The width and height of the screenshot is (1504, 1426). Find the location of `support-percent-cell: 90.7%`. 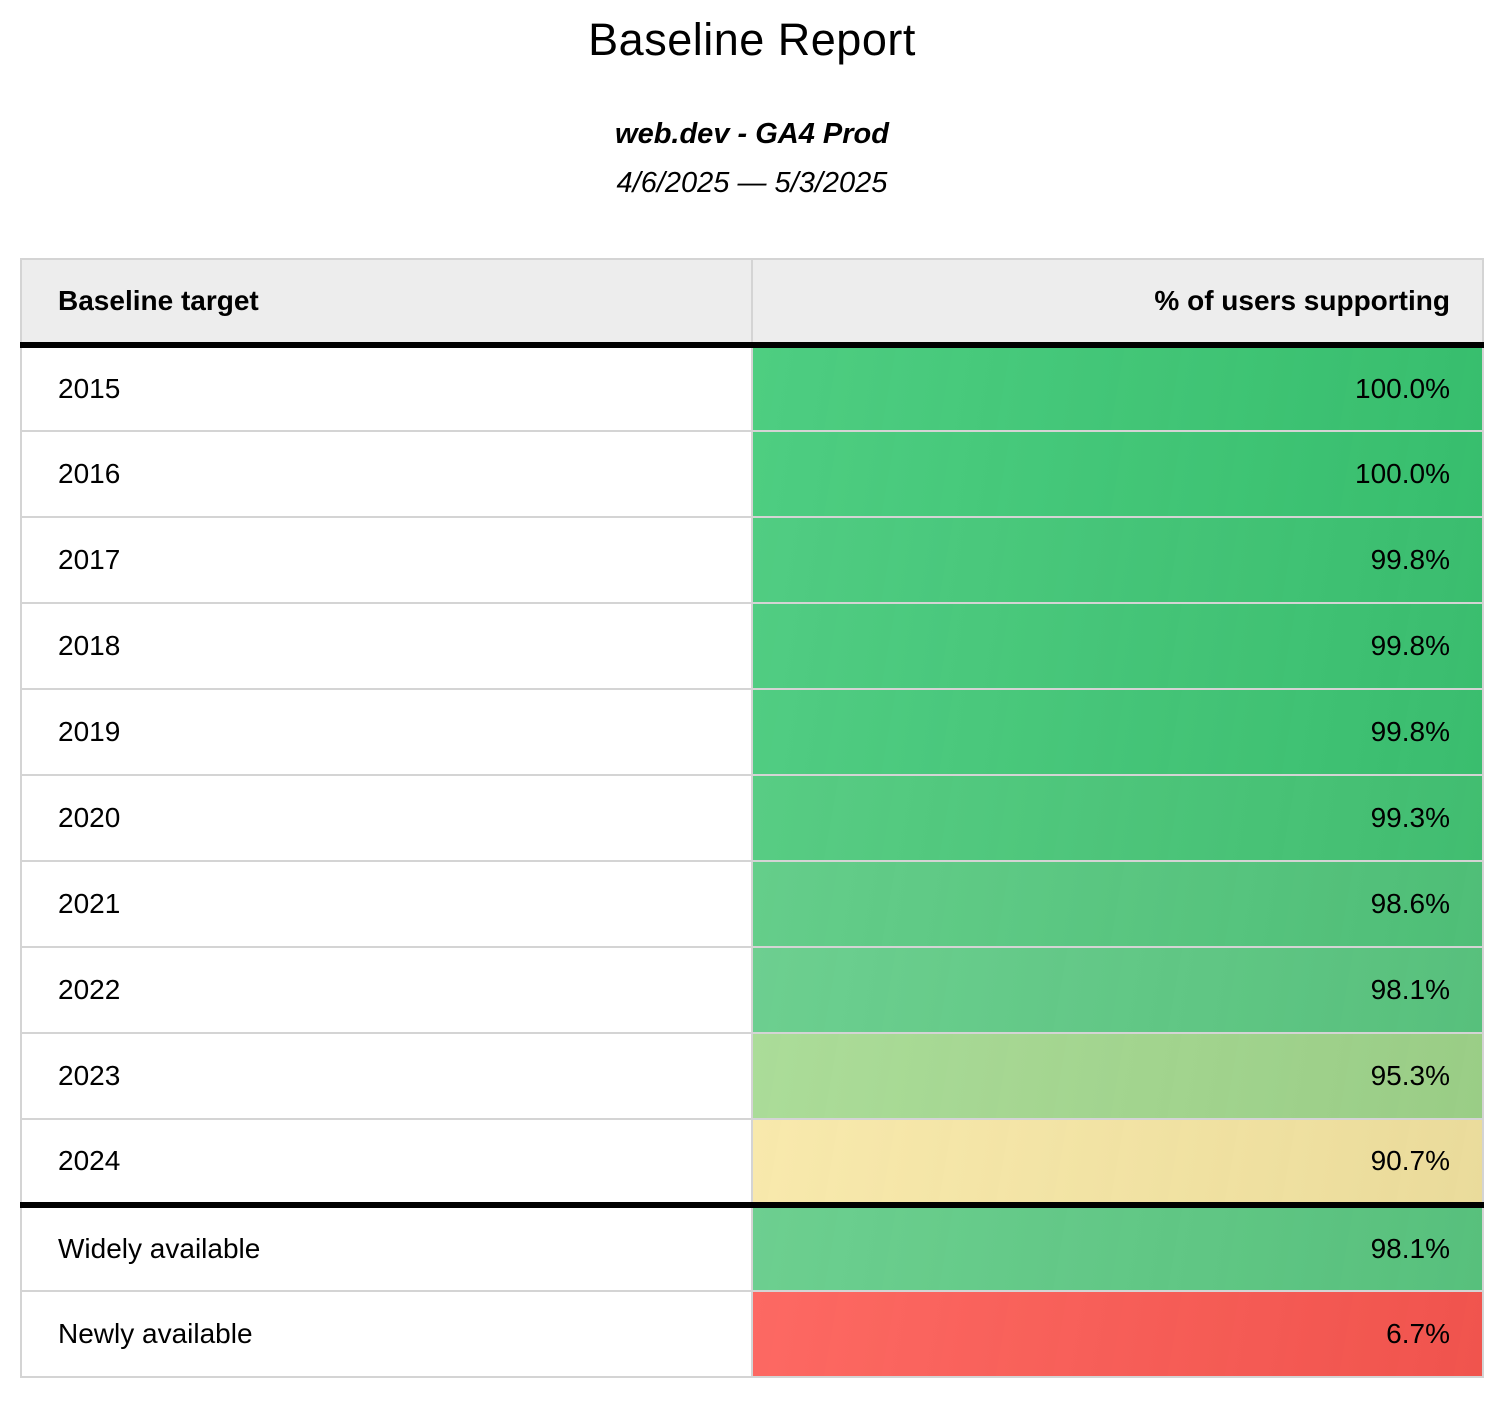

support-percent-cell: 90.7% is located at coordinates (1117, 1162).